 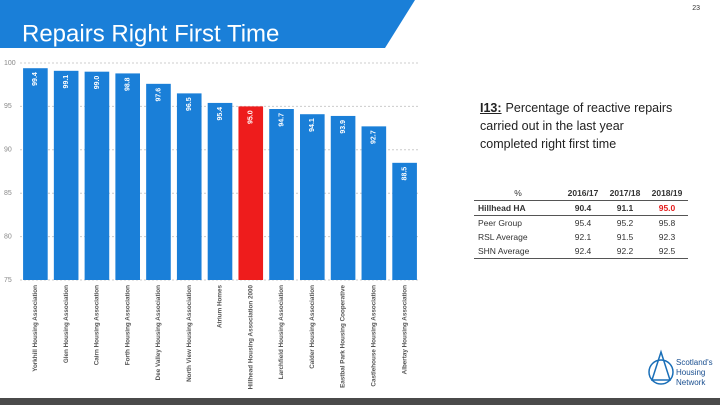 What do you see at coordinates (690, 372) in the screenshot?
I see `logo-text: Housing` at bounding box center [690, 372].